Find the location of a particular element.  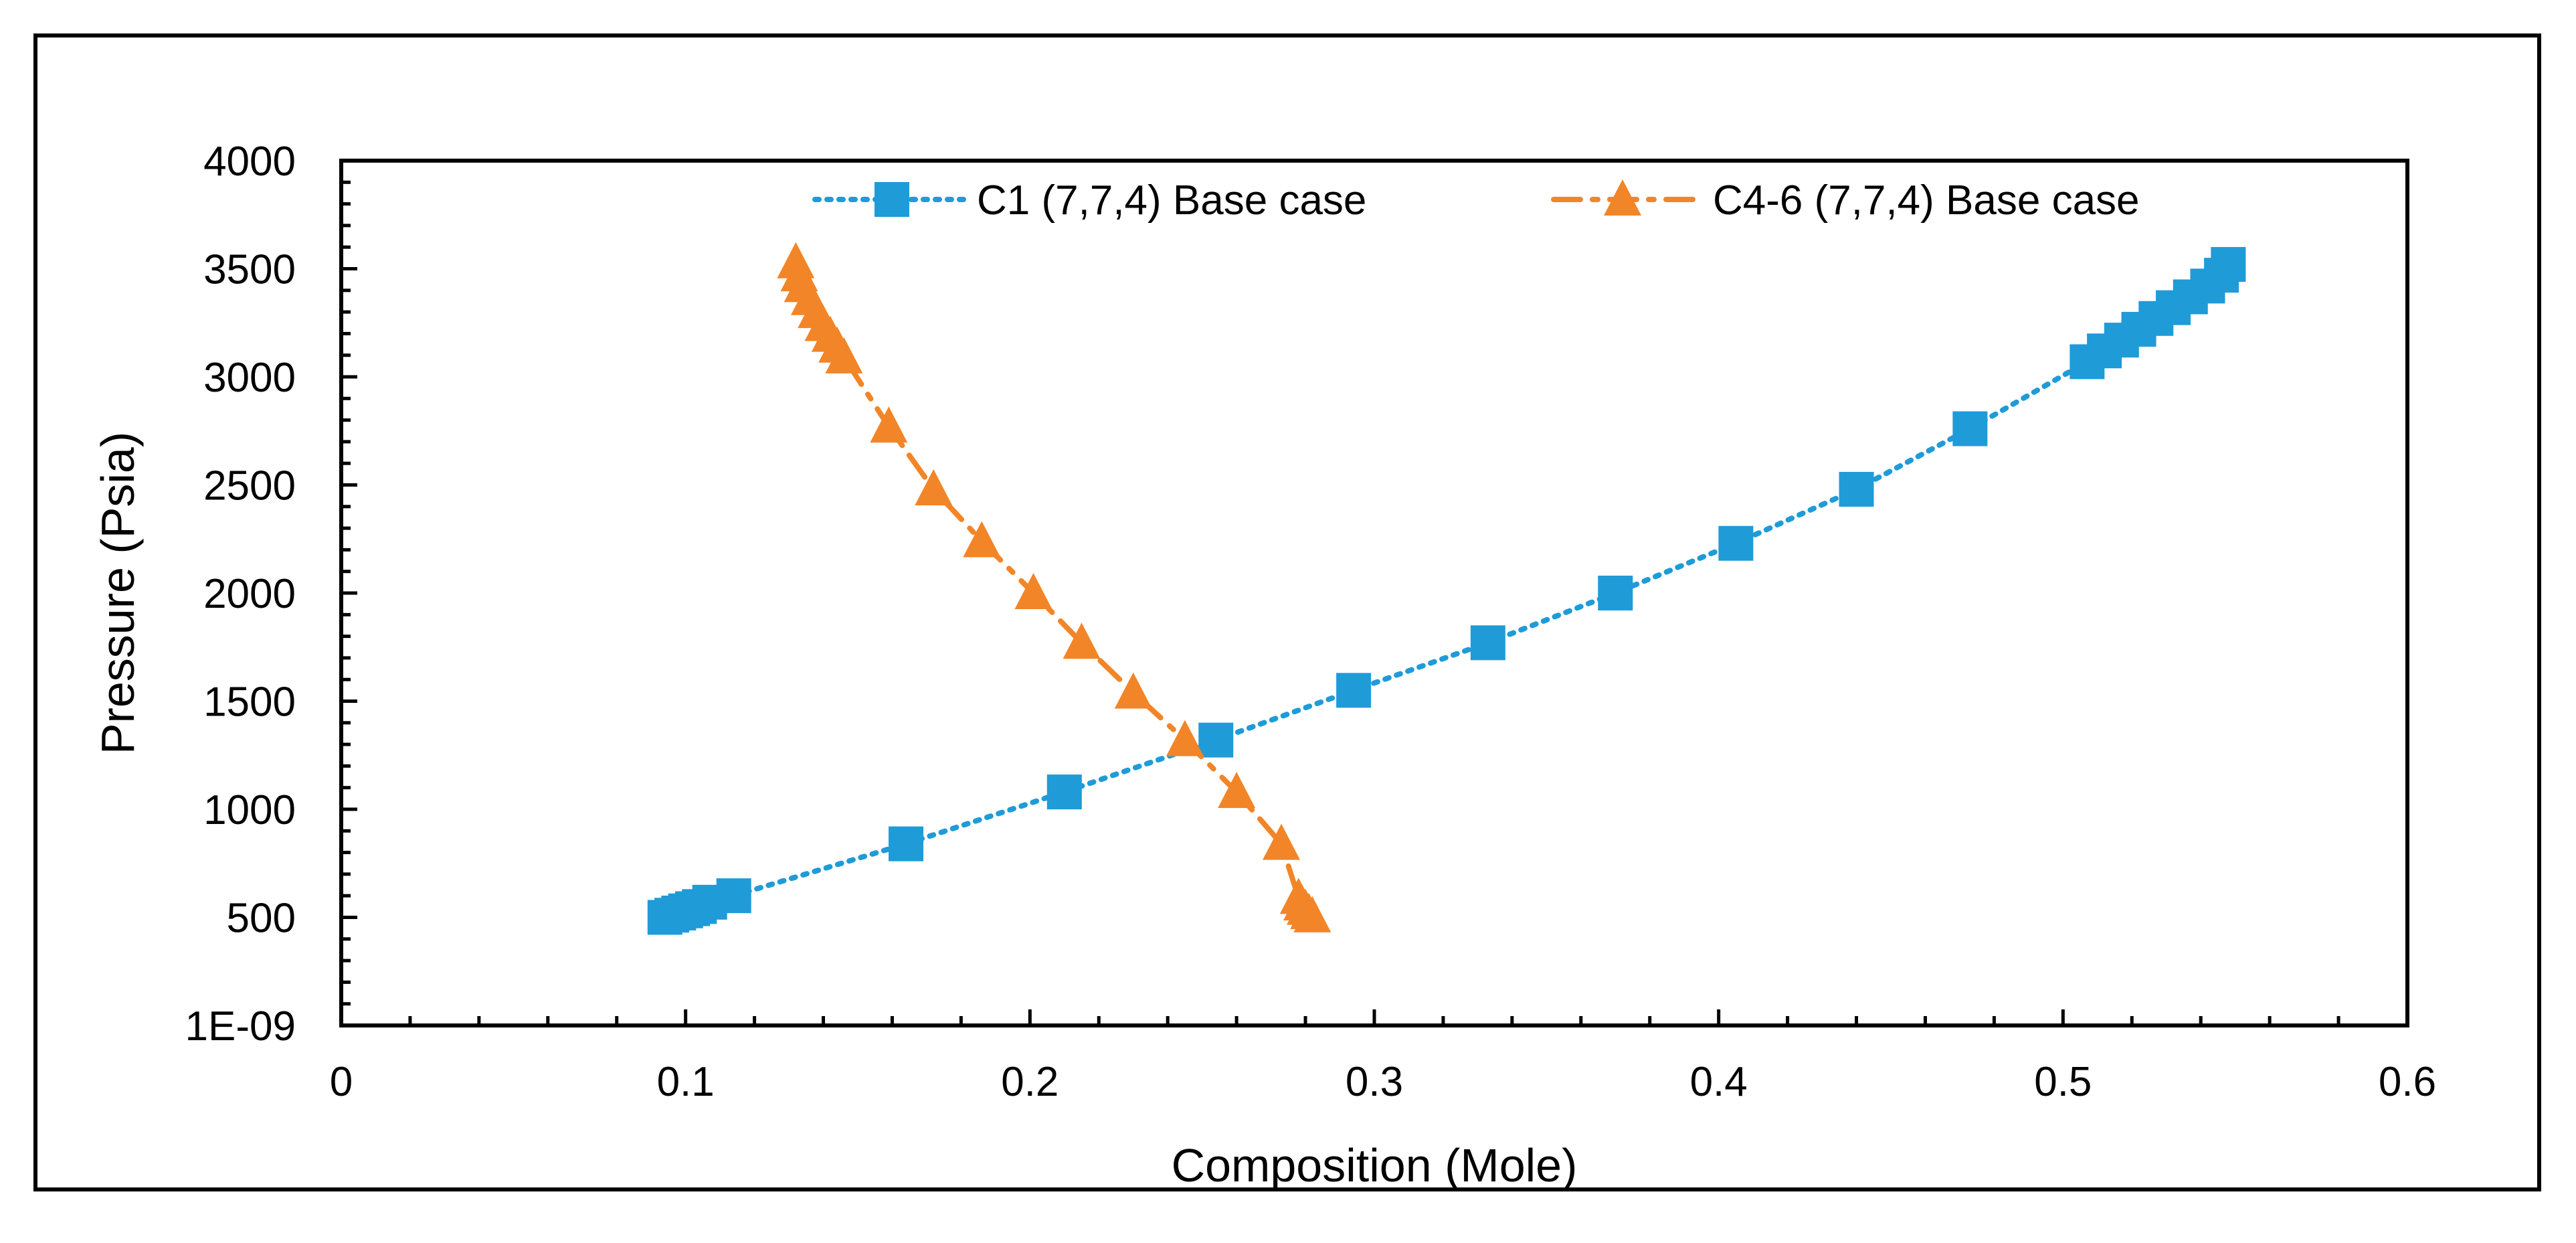

y-tick-label: 3500 is located at coordinates (249, 270).